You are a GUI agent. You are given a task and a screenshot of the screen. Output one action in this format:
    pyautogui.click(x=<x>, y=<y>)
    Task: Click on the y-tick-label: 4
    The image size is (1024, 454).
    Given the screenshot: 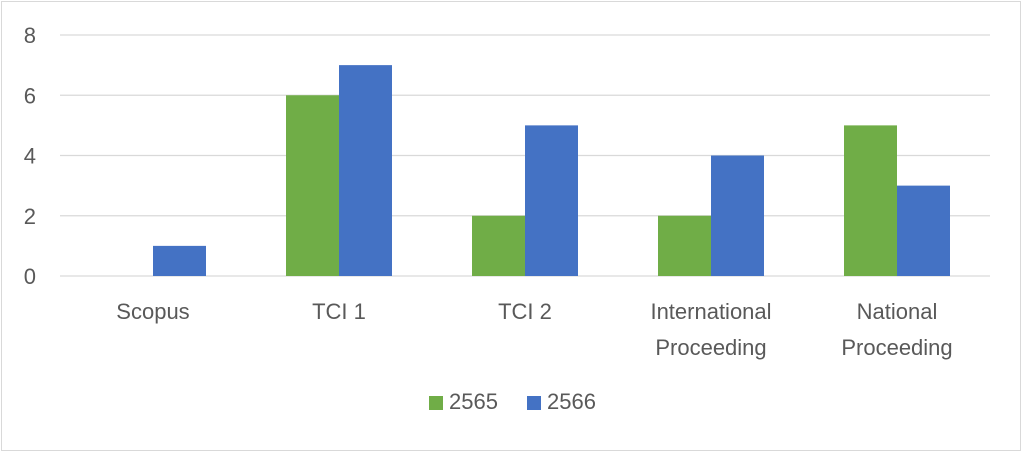 What is the action you would take?
    pyautogui.click(x=30, y=156)
    